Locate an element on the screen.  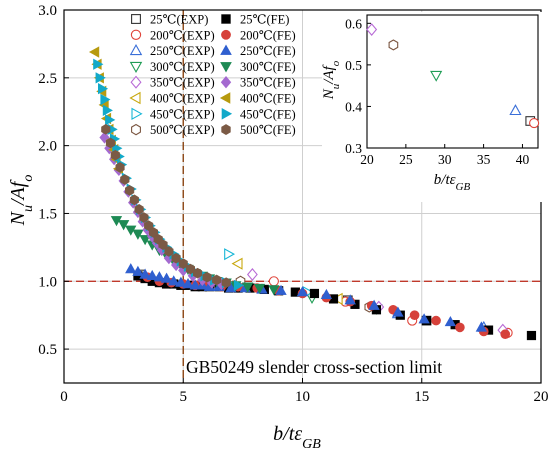
legend-label: 300℃(FE) is located at coordinates (268, 67).